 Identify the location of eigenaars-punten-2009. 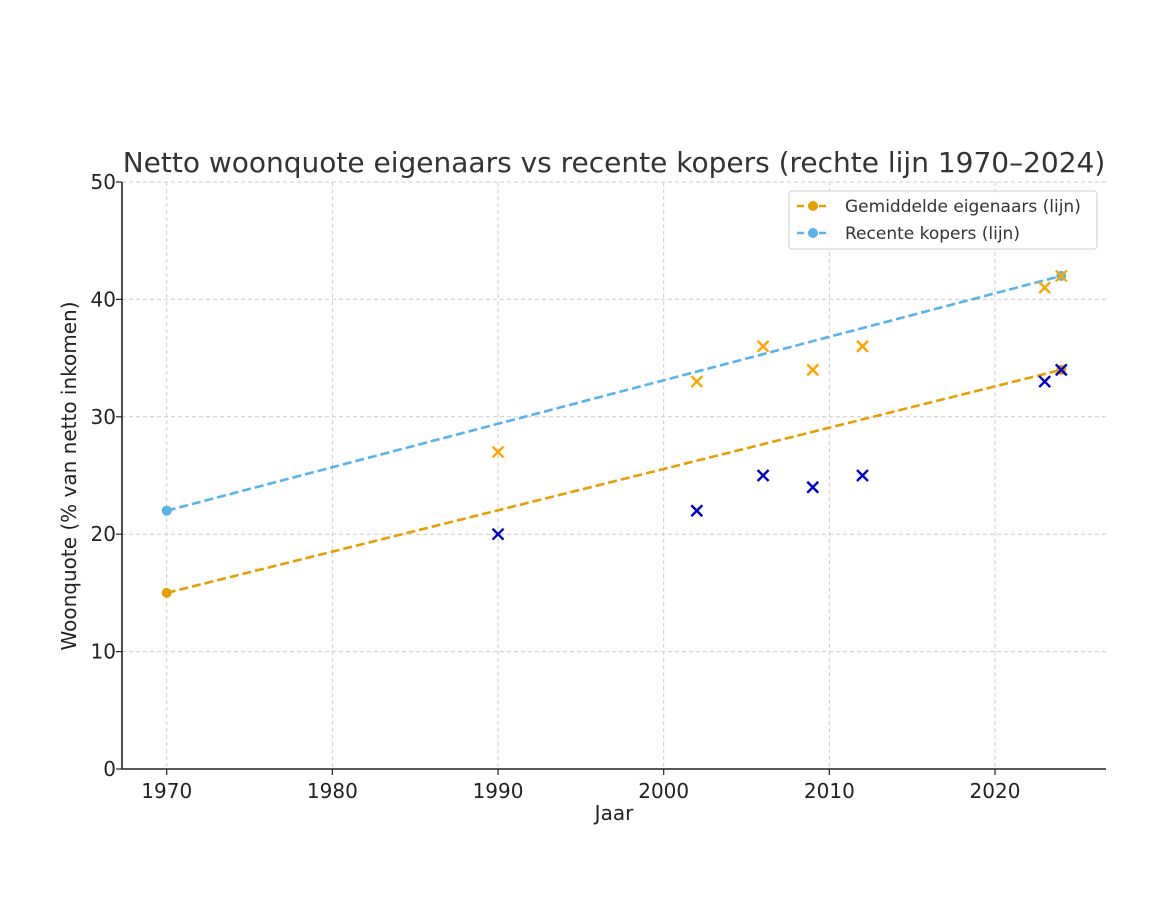
(813, 487).